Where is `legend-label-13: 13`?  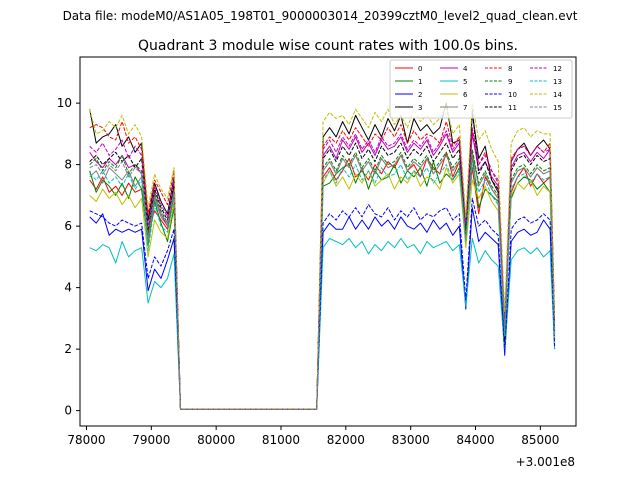 legend-label-13: 13 is located at coordinates (557, 82).